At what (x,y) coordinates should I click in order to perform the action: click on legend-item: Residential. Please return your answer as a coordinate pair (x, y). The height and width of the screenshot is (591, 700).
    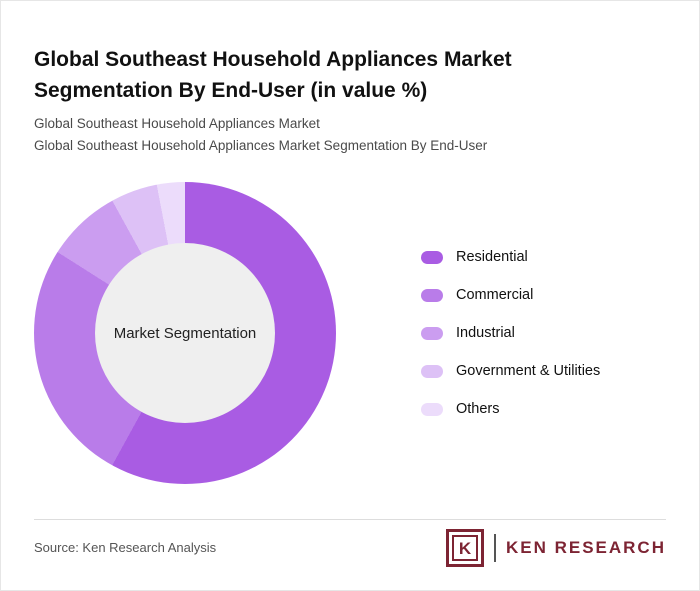
    Looking at the image, I should click on (510, 257).